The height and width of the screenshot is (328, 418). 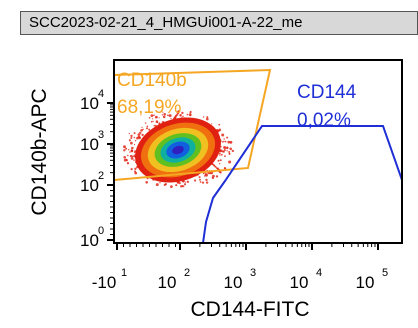 What do you see at coordinates (253, 273) in the screenshot?
I see `x-tick-exponent: 3` at bounding box center [253, 273].